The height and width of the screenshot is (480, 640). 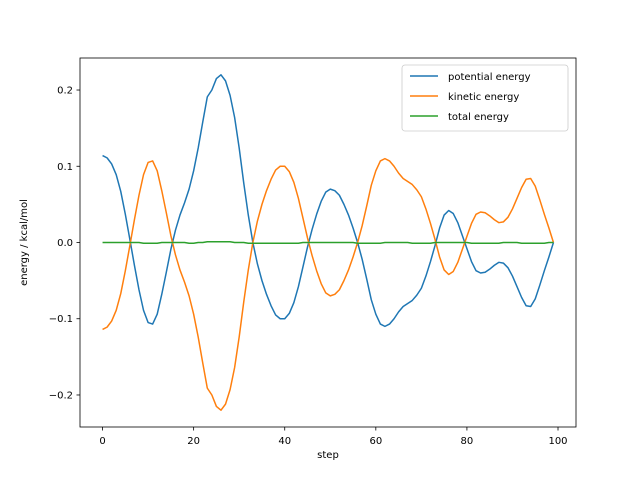 I want to click on x-tick-label: 100, so click(x=557, y=441).